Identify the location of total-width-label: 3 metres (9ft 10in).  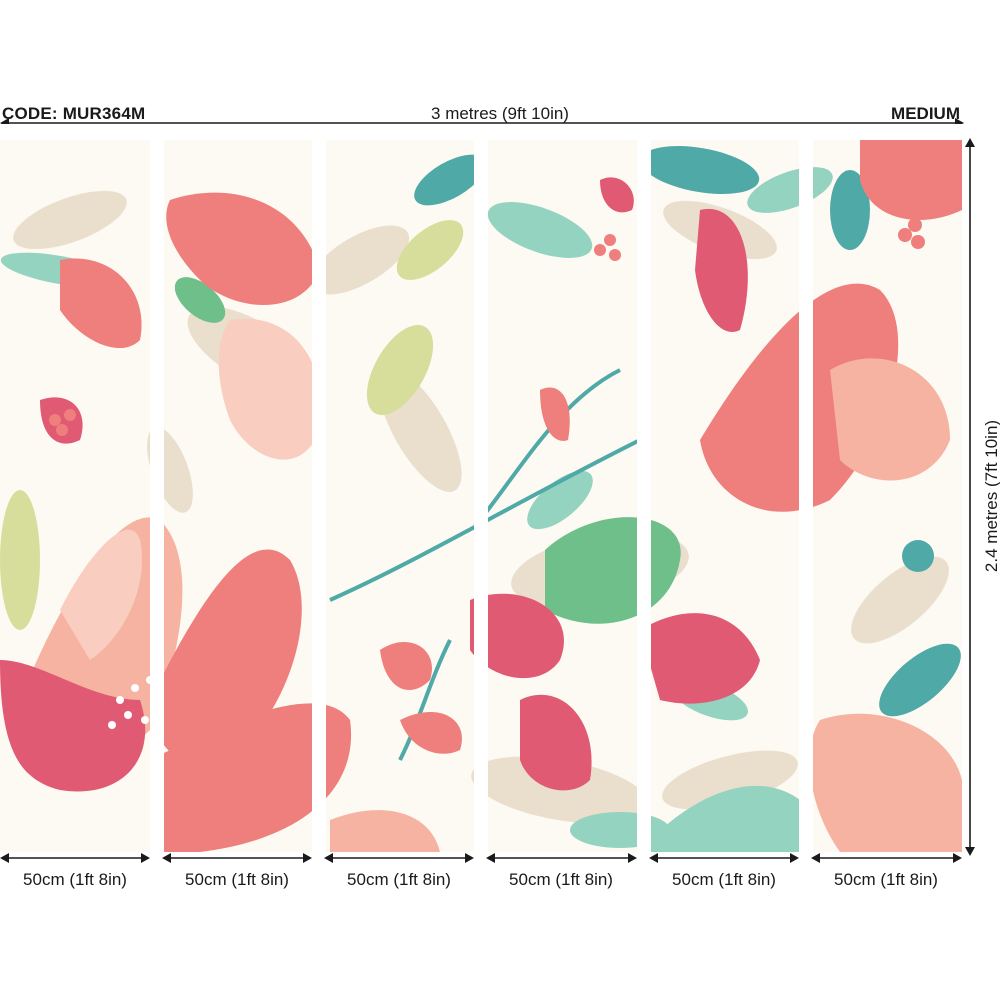
(500, 114).